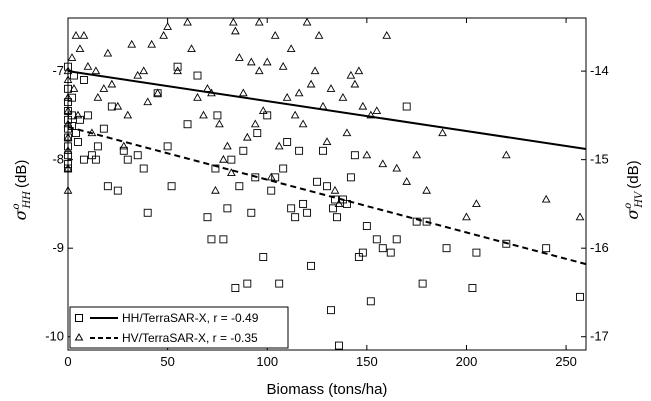 Image resolution: width=651 pixels, height=401 pixels. Describe the element at coordinates (599, 70) in the screenshot. I see `right-y-tick-label: -14` at that location.